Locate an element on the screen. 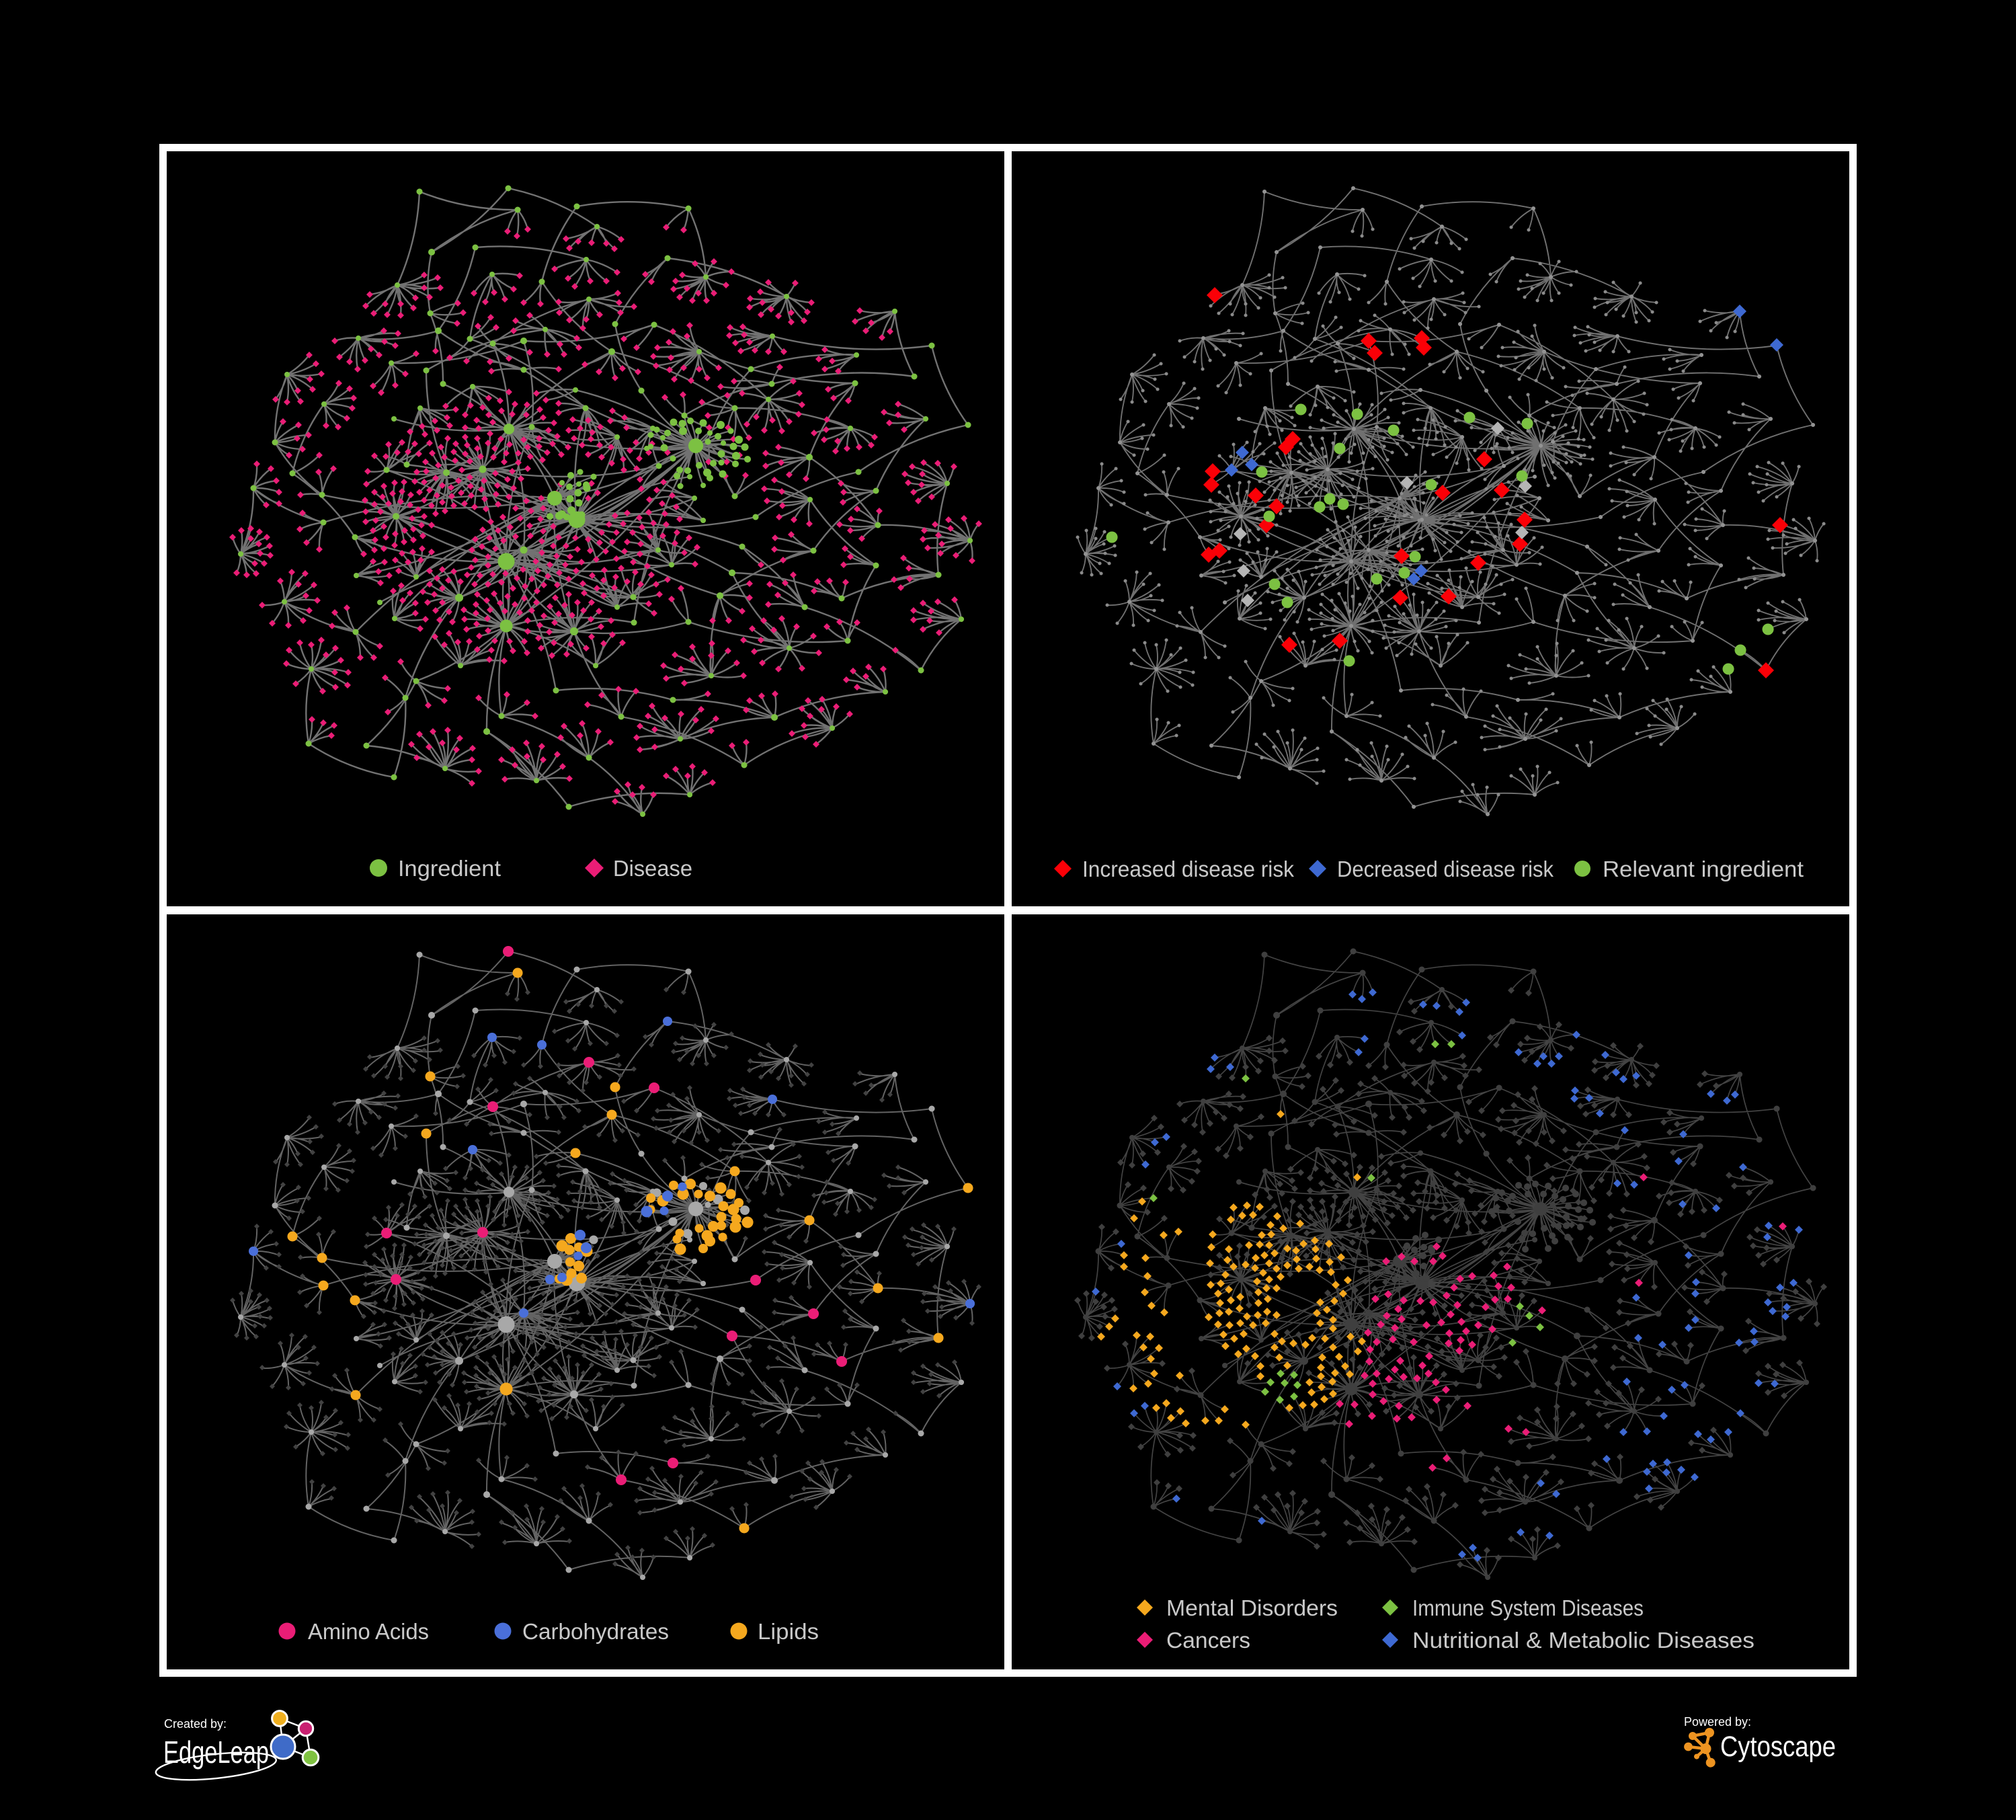 The width and height of the screenshot is (2016, 1820). svg-text: Powered by: is located at coordinates (1717, 1722).